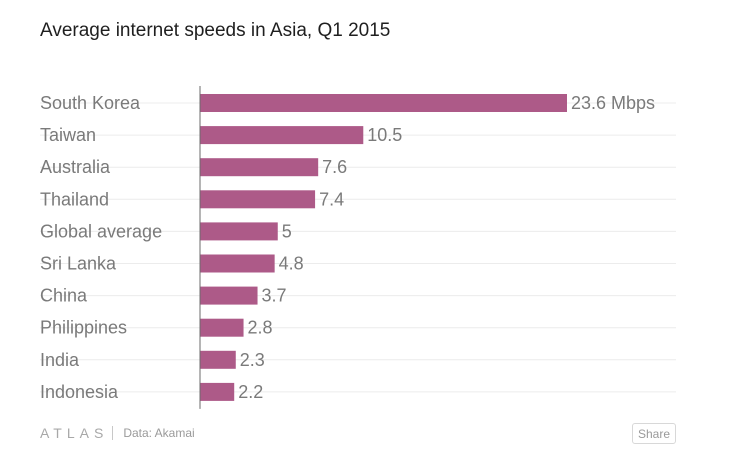 Image resolution: width=732 pixels, height=464 pixels. What do you see at coordinates (60, 360) in the screenshot?
I see `category-label: India` at bounding box center [60, 360].